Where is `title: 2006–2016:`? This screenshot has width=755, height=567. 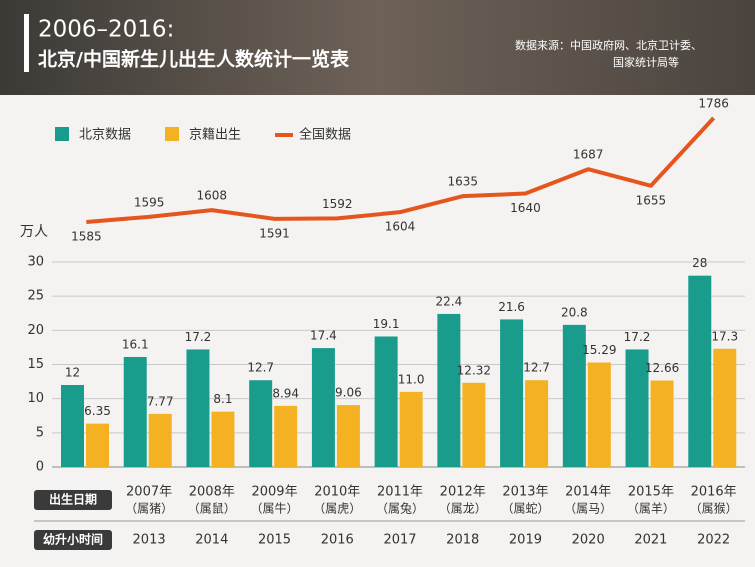 title: 2006–2016: is located at coordinates (106, 30).